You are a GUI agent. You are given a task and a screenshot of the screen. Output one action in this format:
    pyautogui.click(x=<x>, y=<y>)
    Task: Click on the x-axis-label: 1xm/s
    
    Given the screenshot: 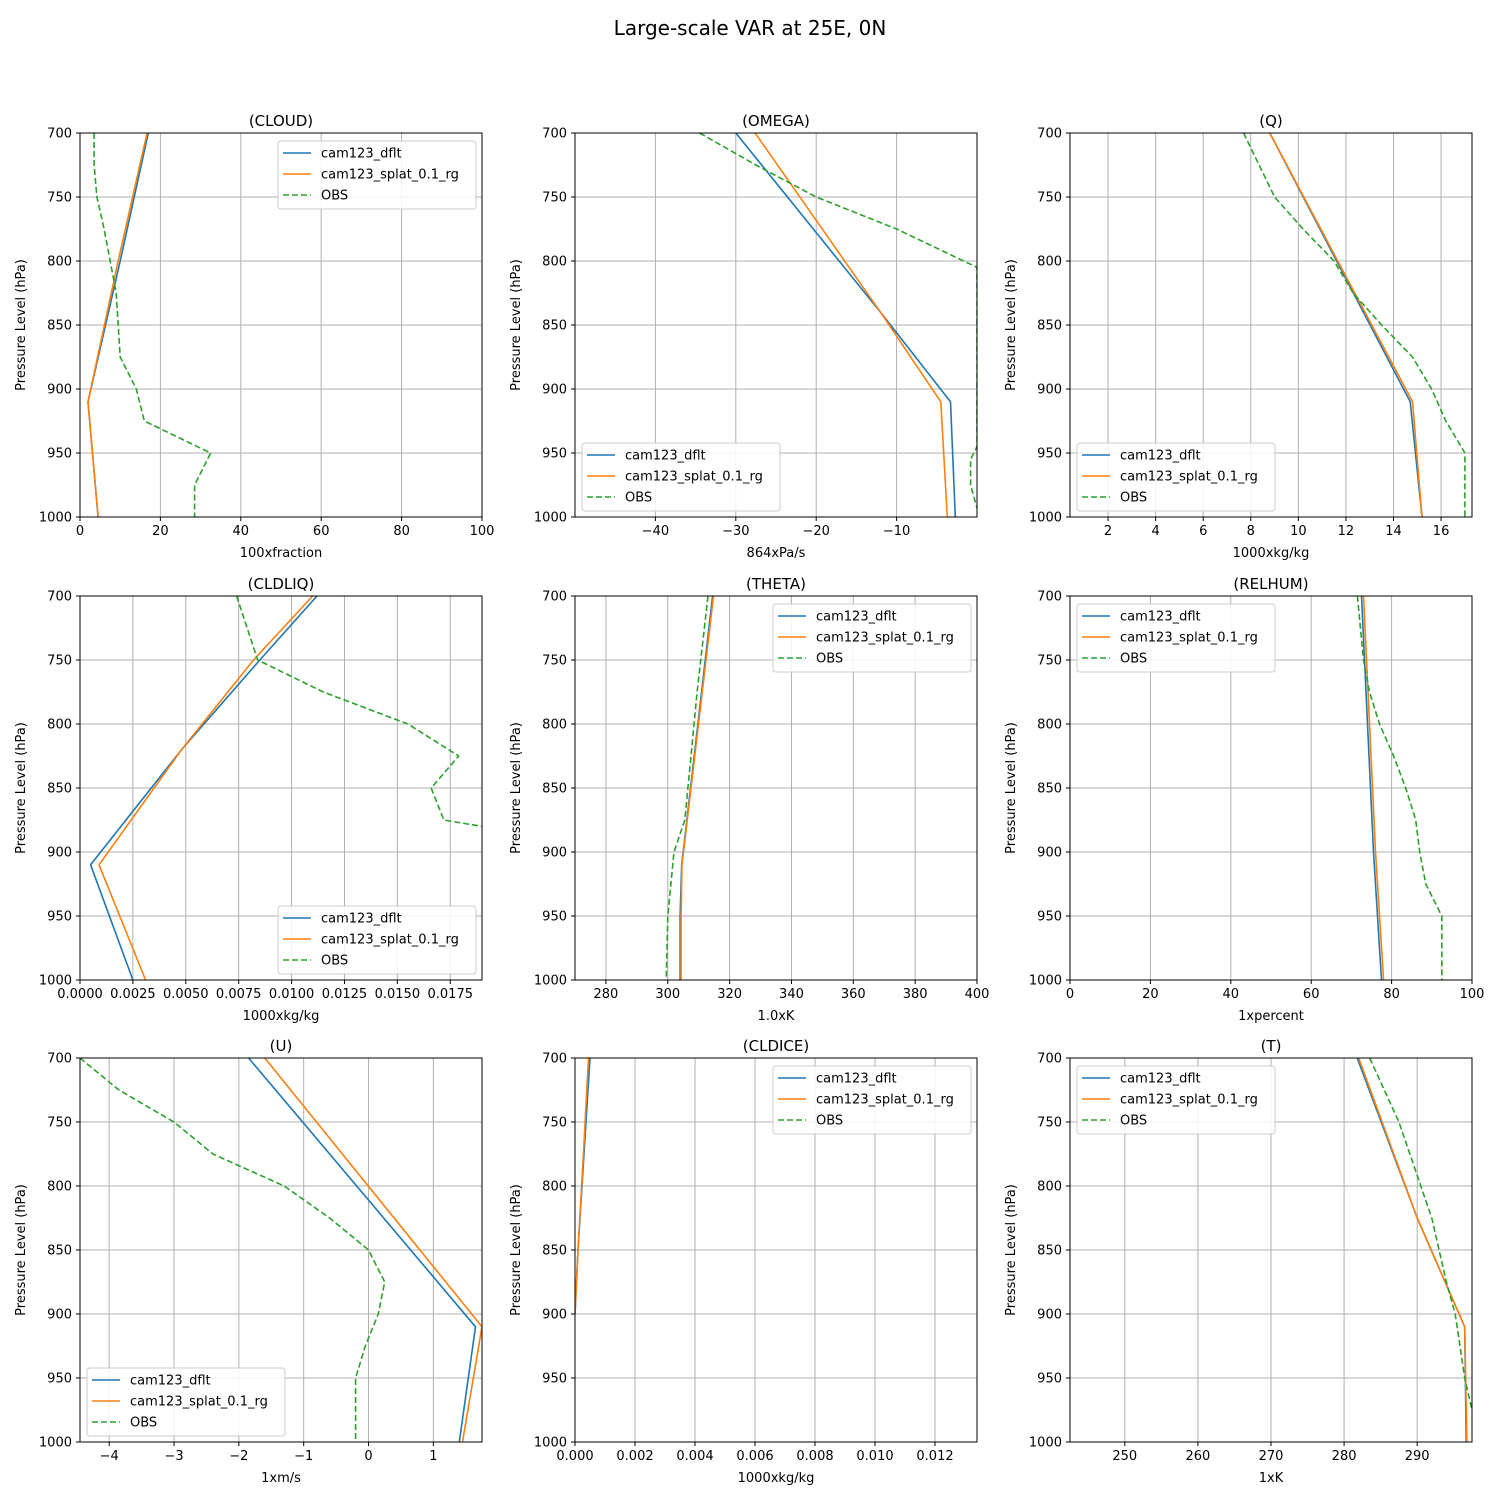 What is the action you would take?
    pyautogui.click(x=281, y=1478)
    